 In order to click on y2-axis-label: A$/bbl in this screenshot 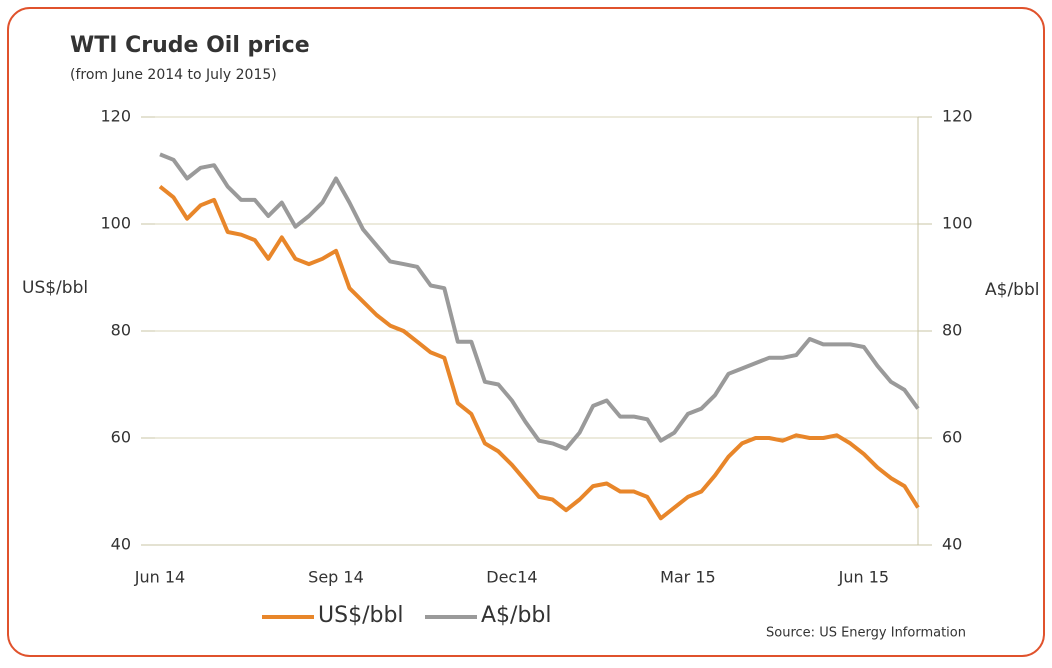, I will do `click(1012, 290)`.